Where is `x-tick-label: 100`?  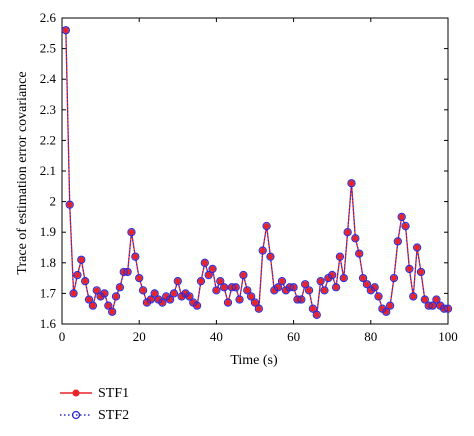 x-tick-label: 100 is located at coordinates (448, 336).